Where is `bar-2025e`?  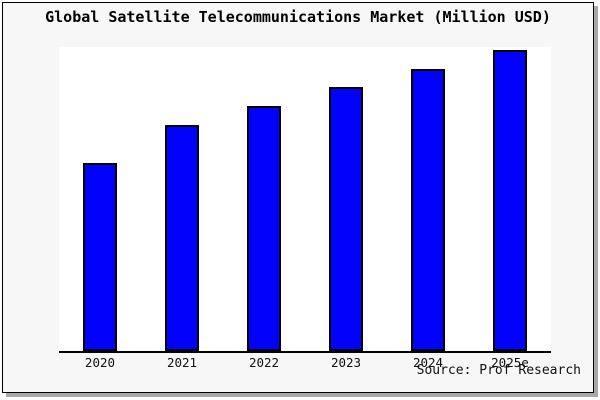
bar-2025e is located at coordinates (509, 200).